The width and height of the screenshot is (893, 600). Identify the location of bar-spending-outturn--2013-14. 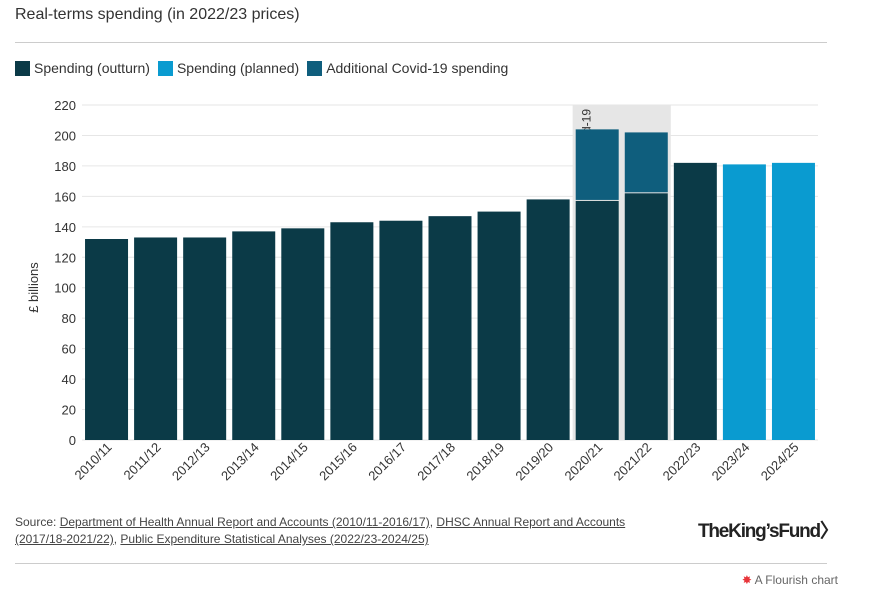
(254, 335).